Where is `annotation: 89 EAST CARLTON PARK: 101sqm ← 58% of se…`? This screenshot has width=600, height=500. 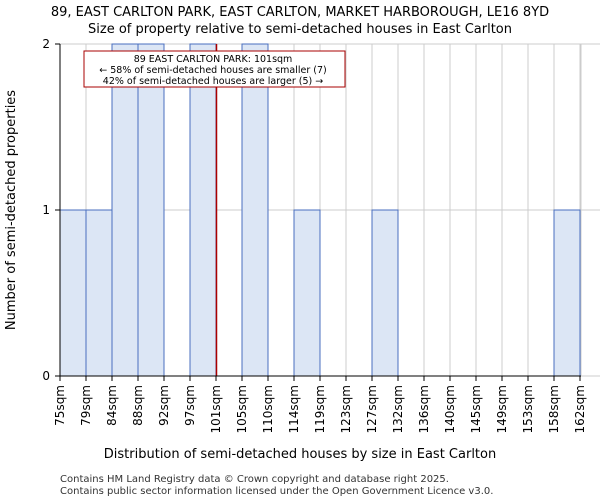 annotation: 89 EAST CARLTON PARK: 101sqm ← 58% of se… is located at coordinates (214, 69).